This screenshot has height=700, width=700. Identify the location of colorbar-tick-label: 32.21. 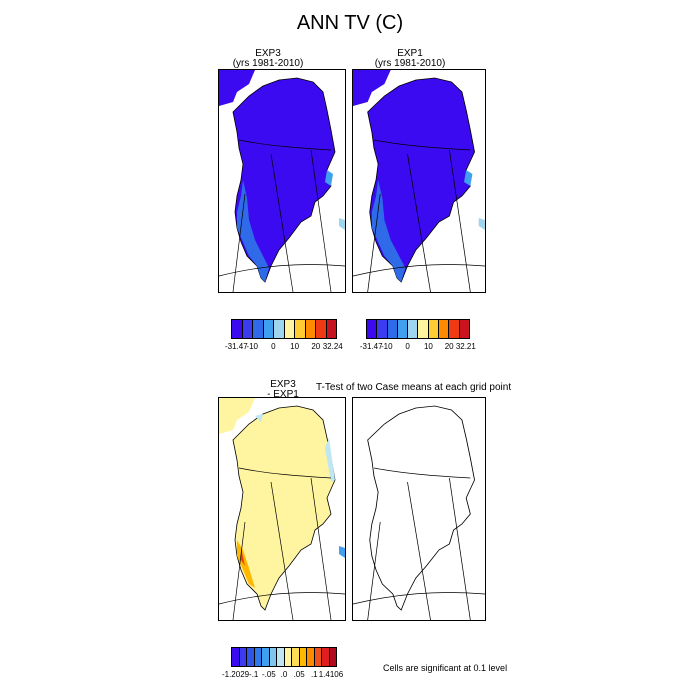
(465, 346).